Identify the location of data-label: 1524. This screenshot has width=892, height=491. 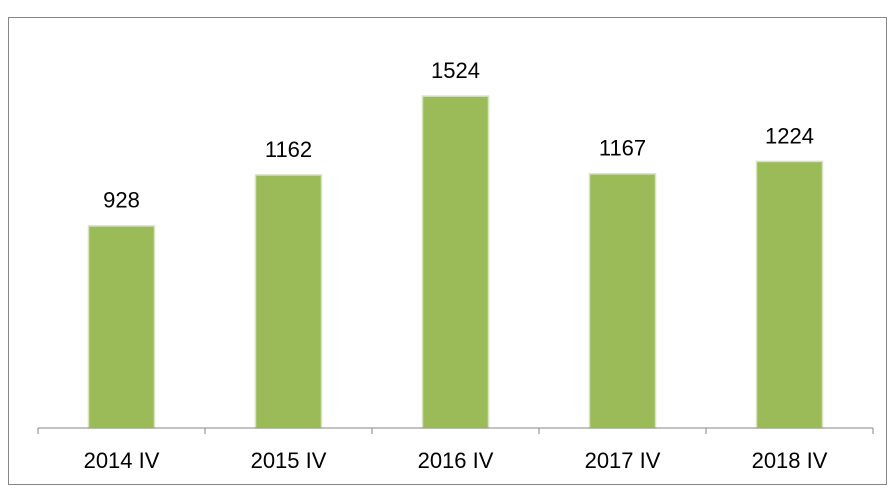
(455, 70).